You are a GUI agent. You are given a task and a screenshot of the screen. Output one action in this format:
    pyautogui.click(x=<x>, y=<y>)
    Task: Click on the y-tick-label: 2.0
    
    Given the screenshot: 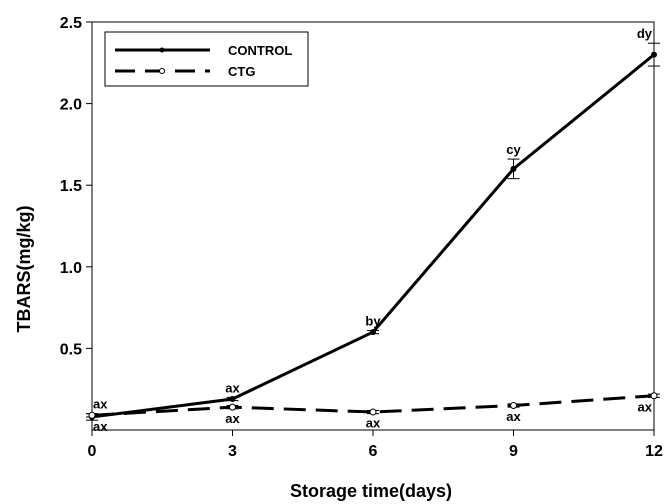 What is the action you would take?
    pyautogui.click(x=71, y=105)
    